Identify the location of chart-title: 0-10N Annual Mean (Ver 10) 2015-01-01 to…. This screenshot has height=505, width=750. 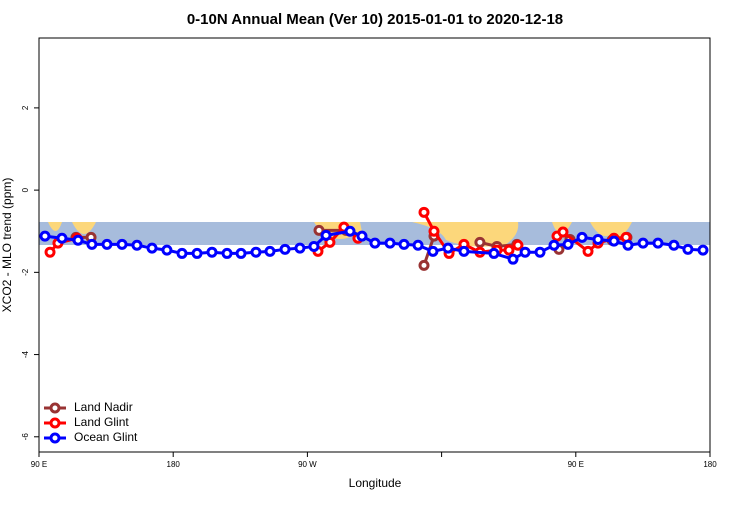
(375, 19).